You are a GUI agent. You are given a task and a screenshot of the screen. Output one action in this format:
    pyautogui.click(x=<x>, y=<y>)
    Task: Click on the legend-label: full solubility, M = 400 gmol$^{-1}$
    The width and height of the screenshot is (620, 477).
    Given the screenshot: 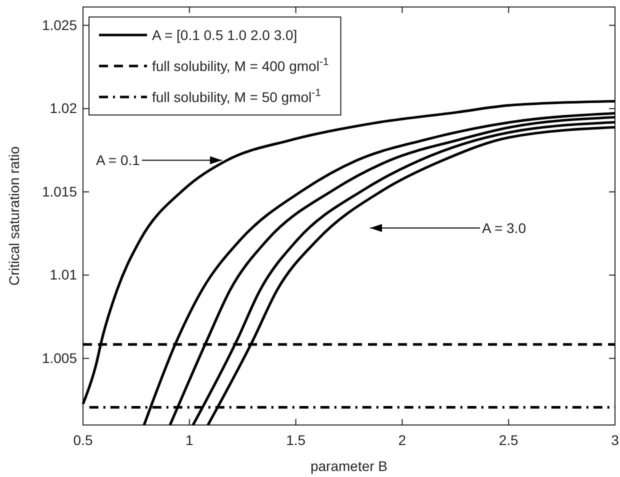 What is the action you would take?
    pyautogui.click(x=240, y=65)
    